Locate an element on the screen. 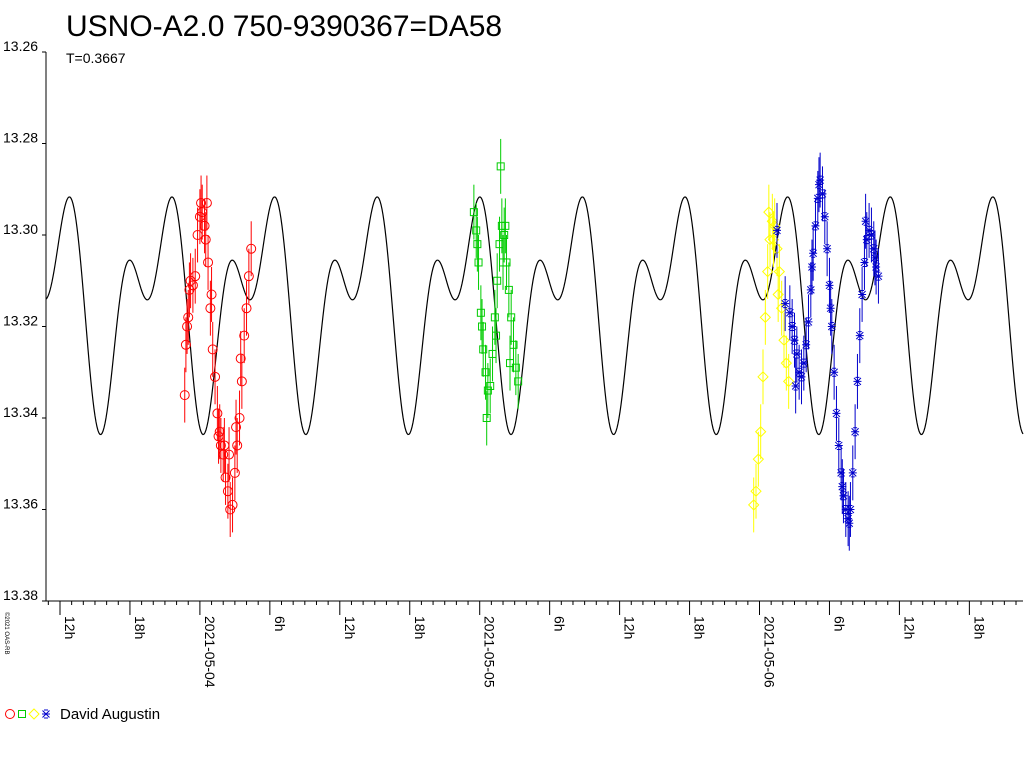 This screenshot has height=768, width=1024. y-tick-labels: 13.26 13.28 13.30 13.32 13.34 13.36 13.38 is located at coordinates (20, 320).